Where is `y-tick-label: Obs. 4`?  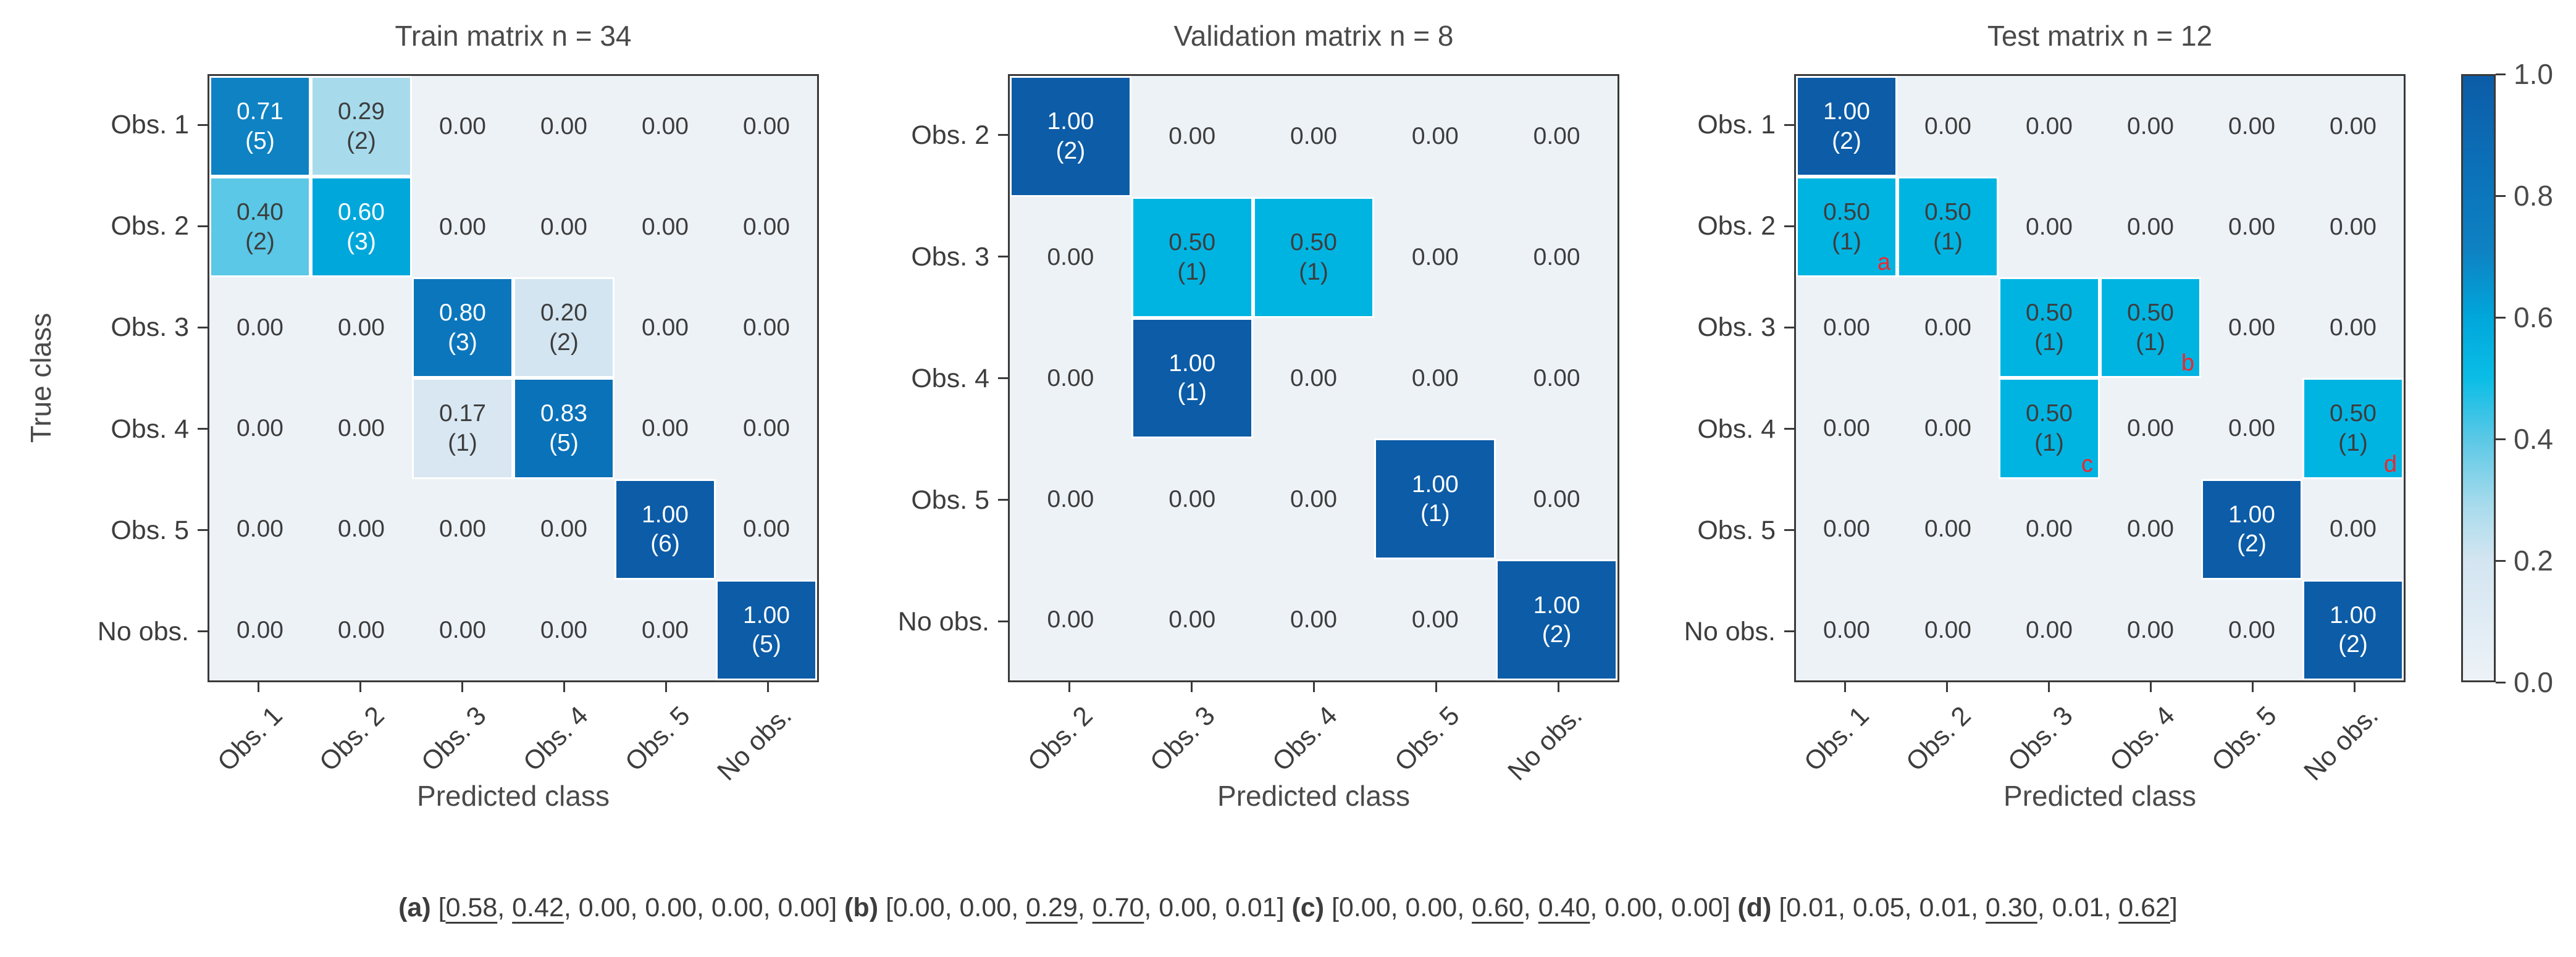
y-tick-label: Obs. 4 is located at coordinates (950, 378).